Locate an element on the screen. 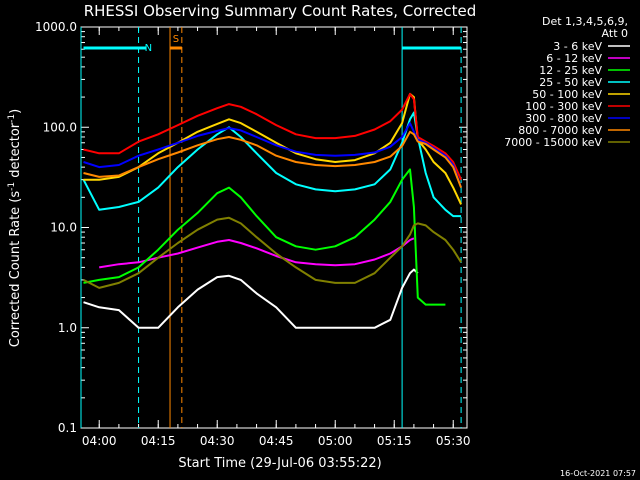 The width and height of the screenshot is (640, 480). legend-header: Det 1,3,4,5,6,9, is located at coordinates (585, 21).